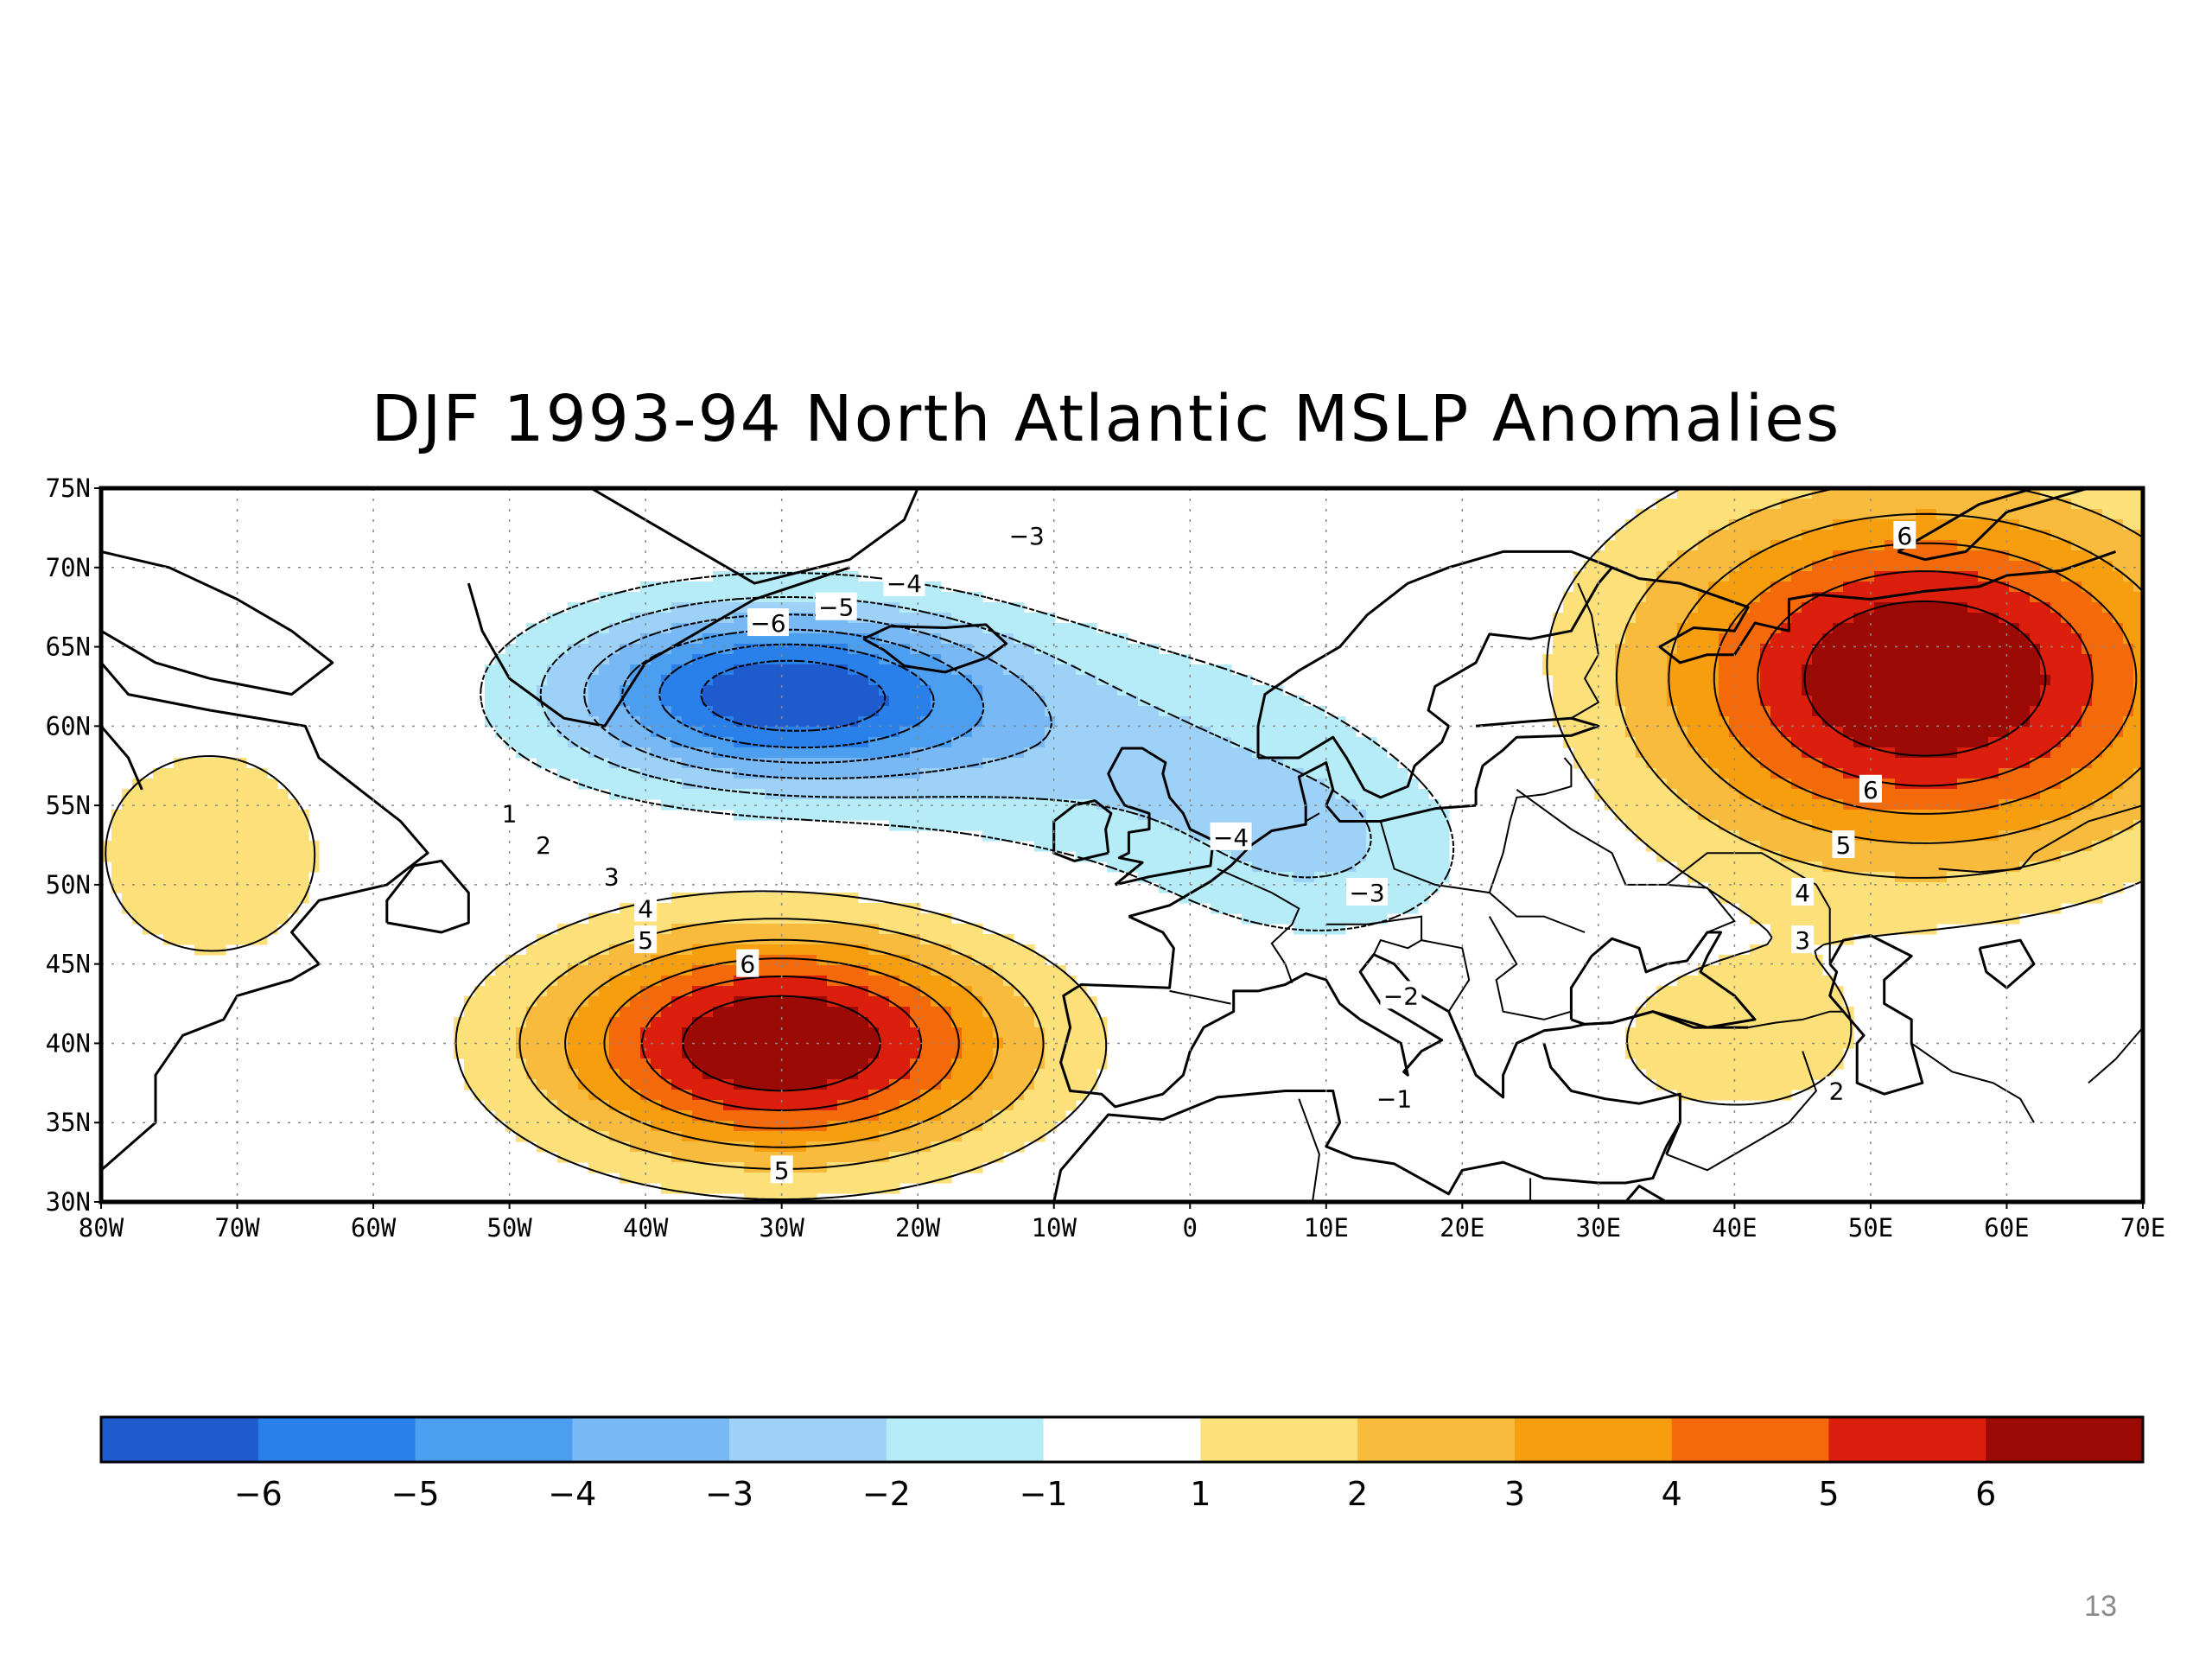 Image resolution: width=2212 pixels, height=1659 pixels. I want to click on lat-tick-label: 50N, so click(68, 884).